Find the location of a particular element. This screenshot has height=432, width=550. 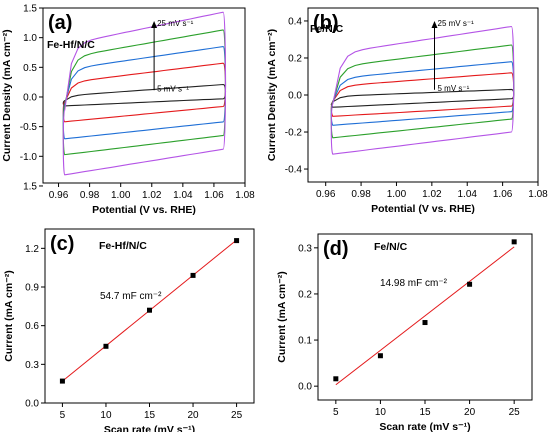

y-tick-label: 0.5 is located at coordinates (30, 68).